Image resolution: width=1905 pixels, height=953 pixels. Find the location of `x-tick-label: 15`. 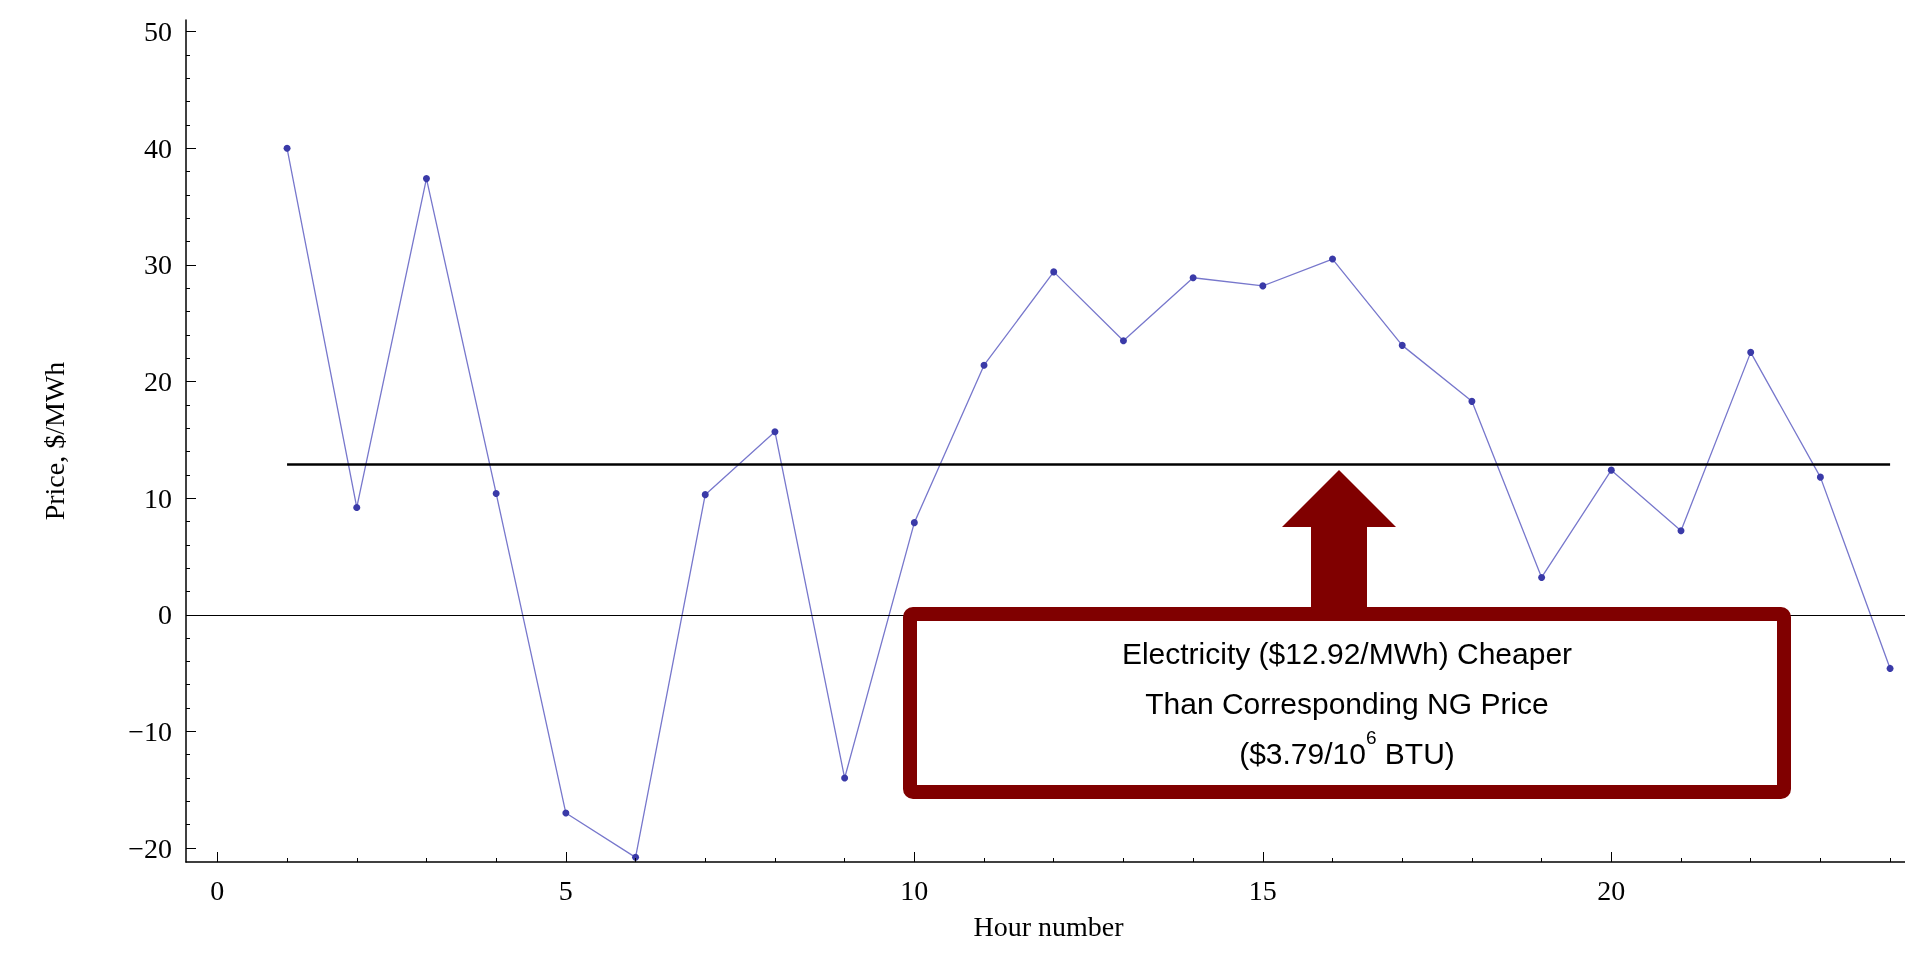

x-tick-label: 15 is located at coordinates (1262, 890).